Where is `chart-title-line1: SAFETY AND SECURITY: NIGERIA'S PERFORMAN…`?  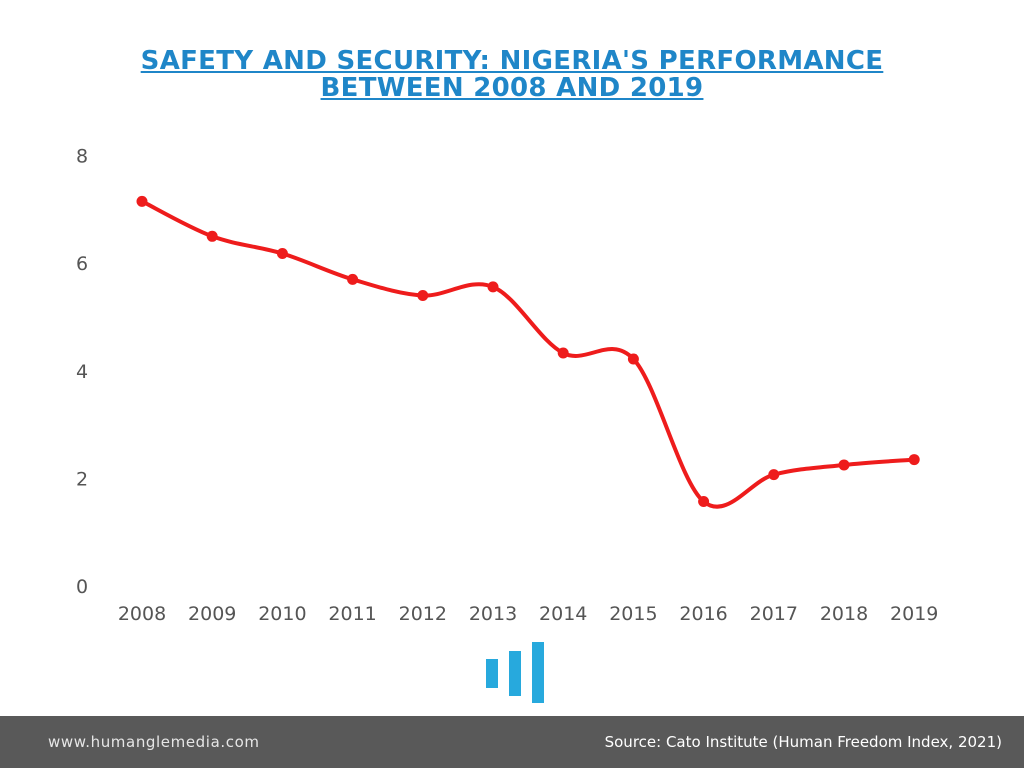 chart-title-line1: SAFETY AND SECURITY: NIGERIA'S PERFORMAN… is located at coordinates (512, 61).